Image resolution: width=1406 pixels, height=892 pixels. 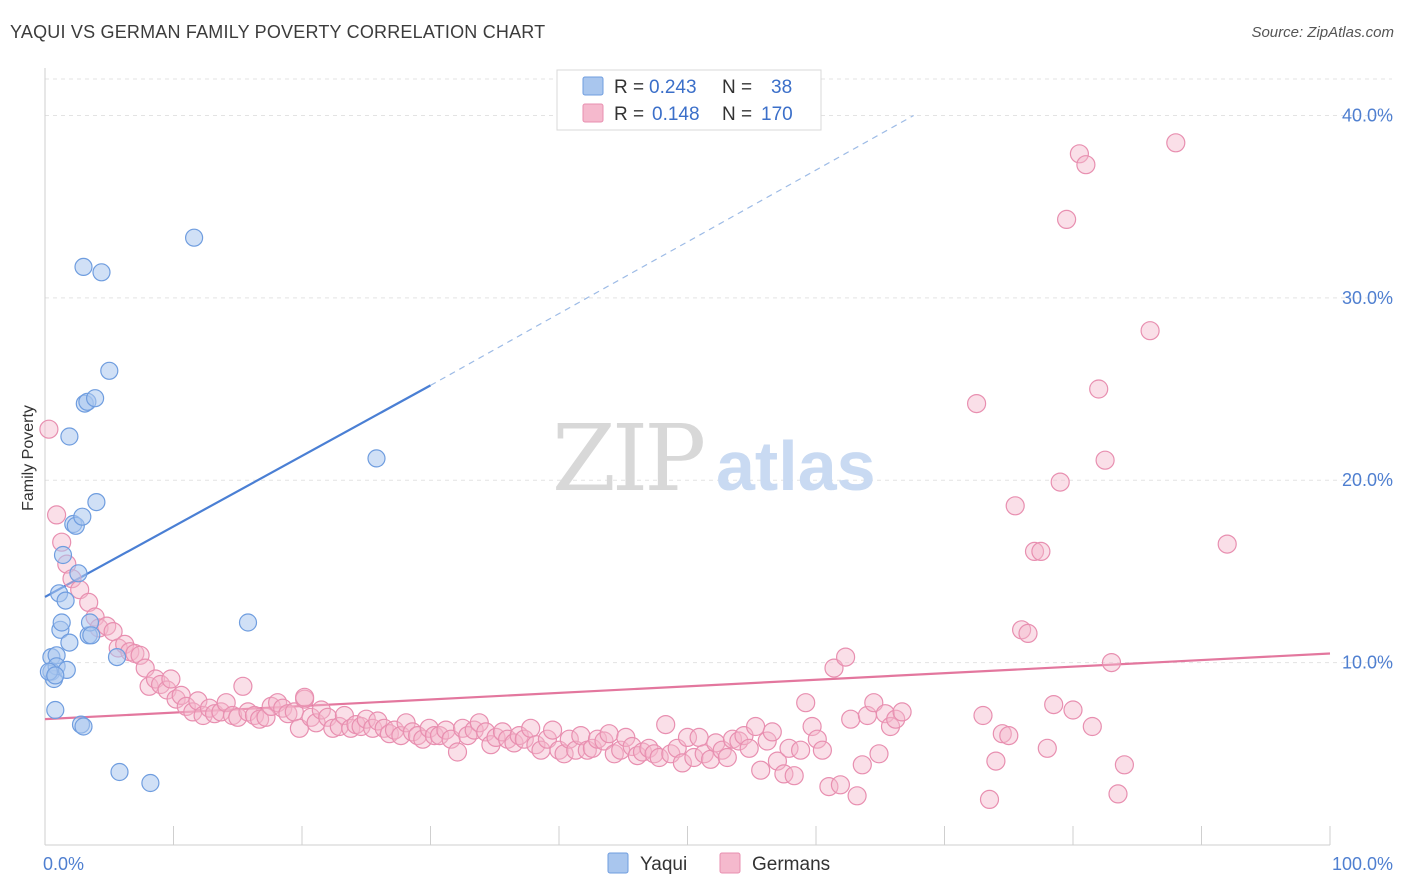 I want to click on source-label: Source: ZipAtlas.com, so click(x=1322, y=32).